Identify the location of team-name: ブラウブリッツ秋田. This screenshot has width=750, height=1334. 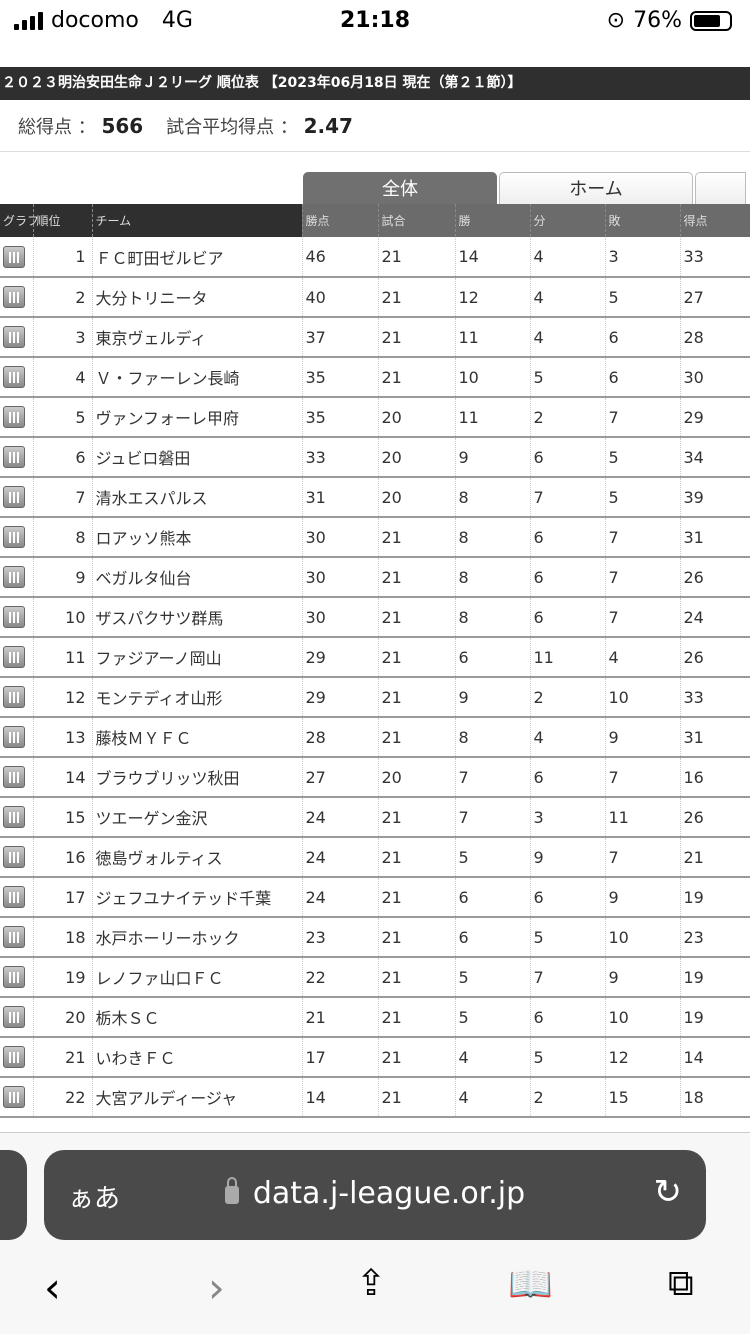
(197, 777).